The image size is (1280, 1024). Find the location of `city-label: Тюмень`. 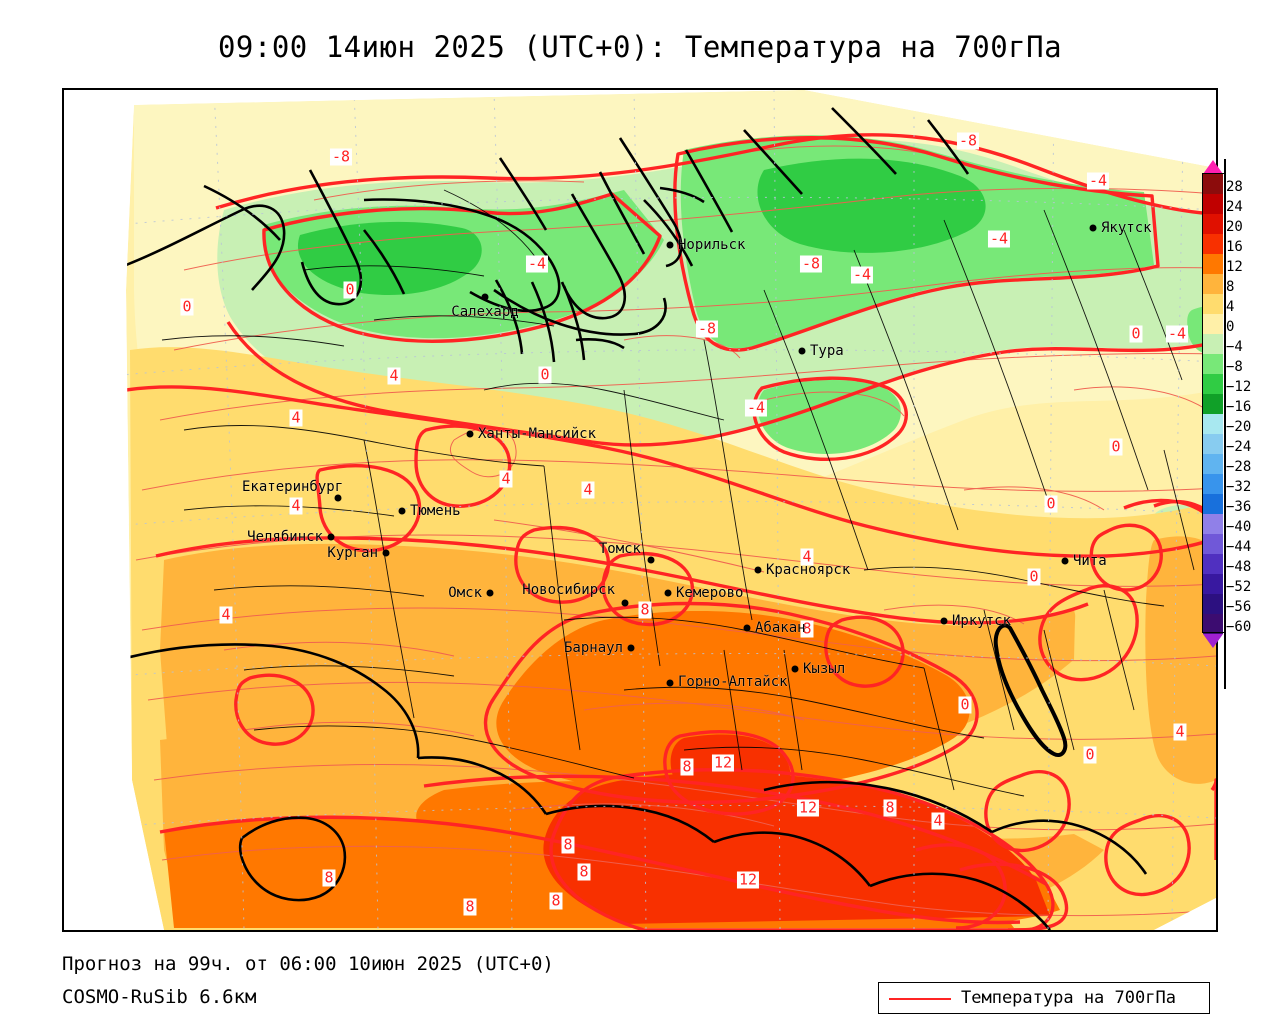

city-label: Тюмень is located at coordinates (435, 511).